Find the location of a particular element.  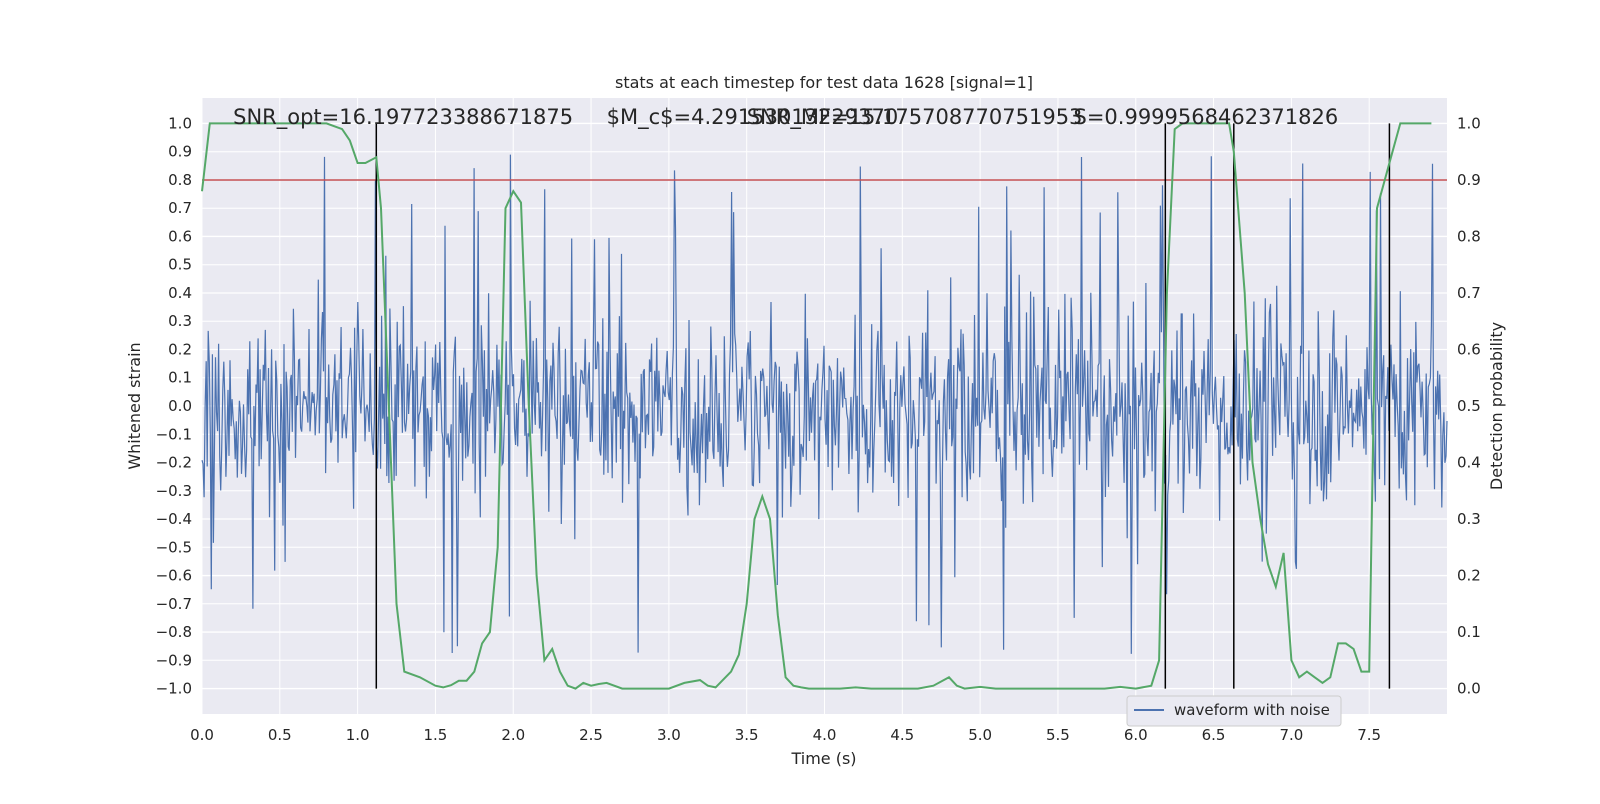

y-left-tick-label: 0.8 is located at coordinates (180, 180).